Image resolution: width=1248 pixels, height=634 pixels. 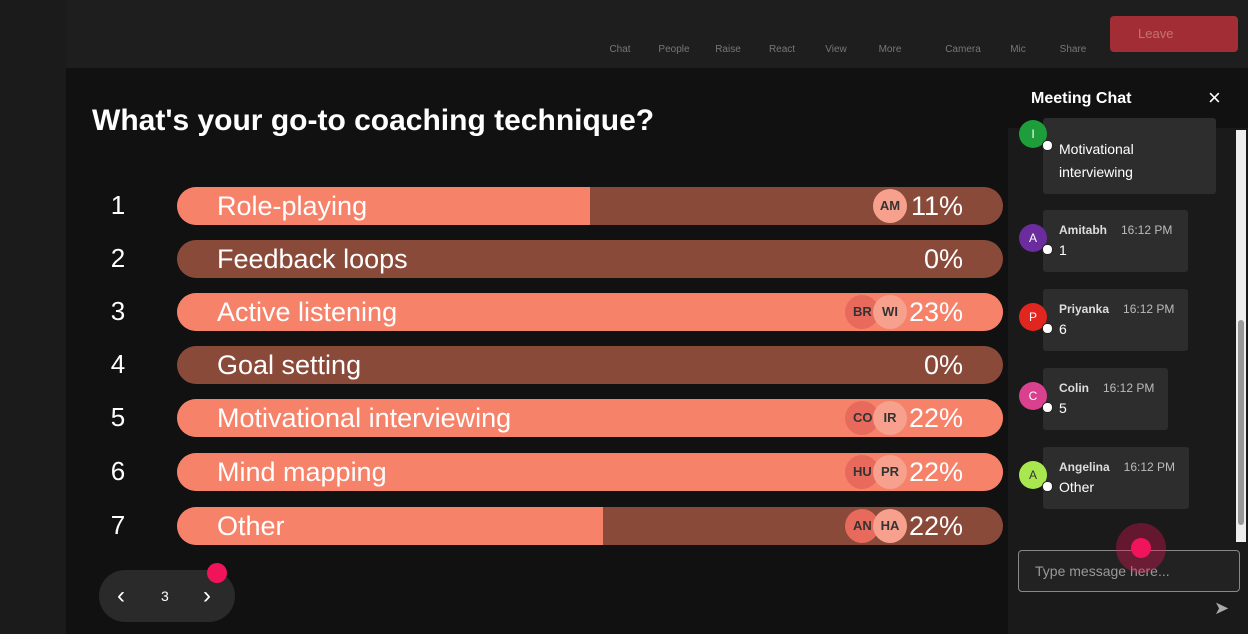 I want to click on option-label: Motivational interviewing, so click(x=364, y=418).